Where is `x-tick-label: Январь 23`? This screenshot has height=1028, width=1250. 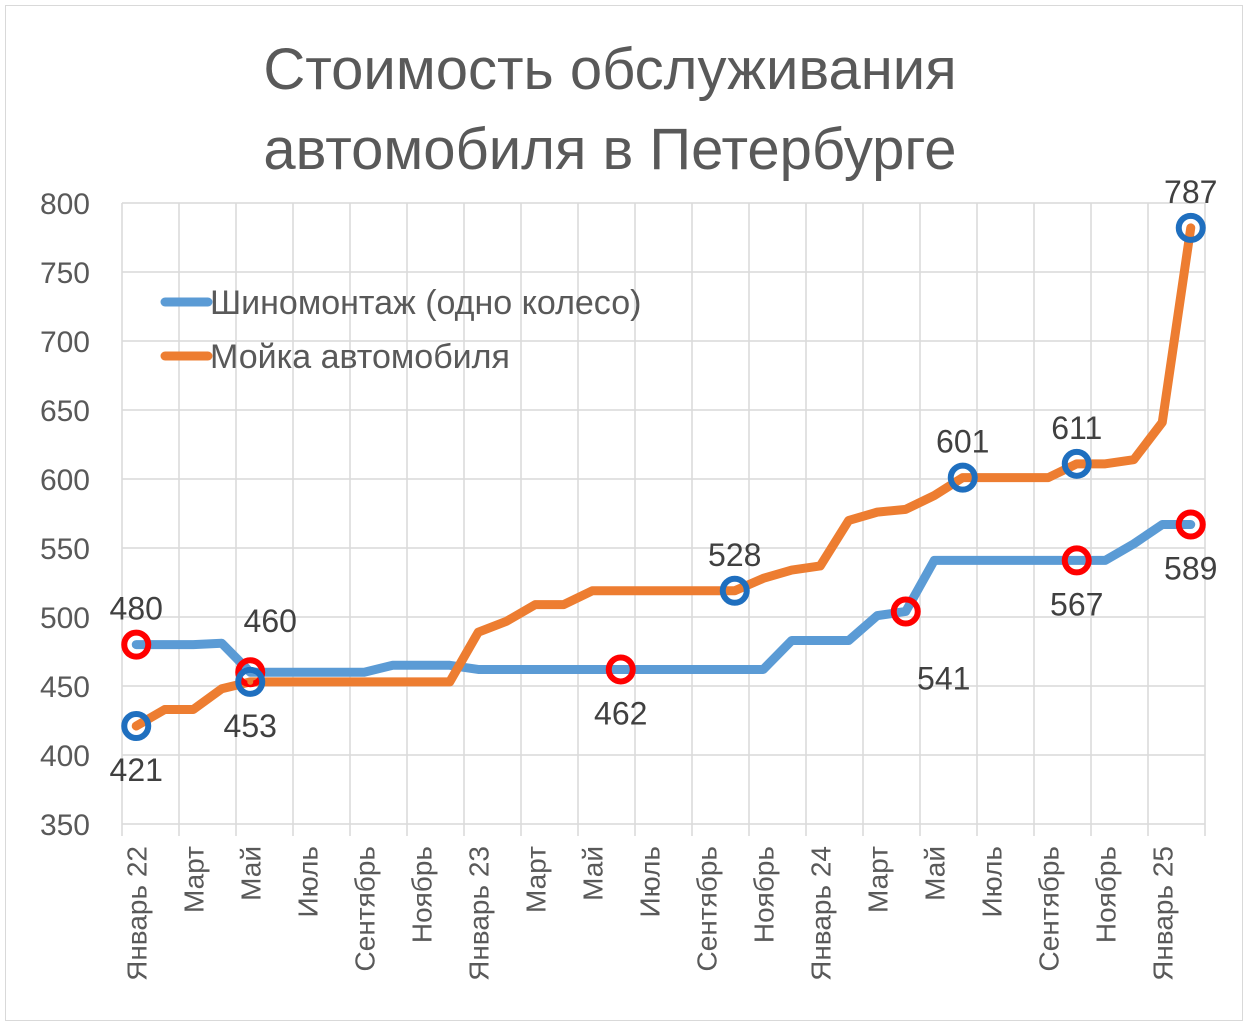 x-tick-label: Январь 23 is located at coordinates (478, 913).